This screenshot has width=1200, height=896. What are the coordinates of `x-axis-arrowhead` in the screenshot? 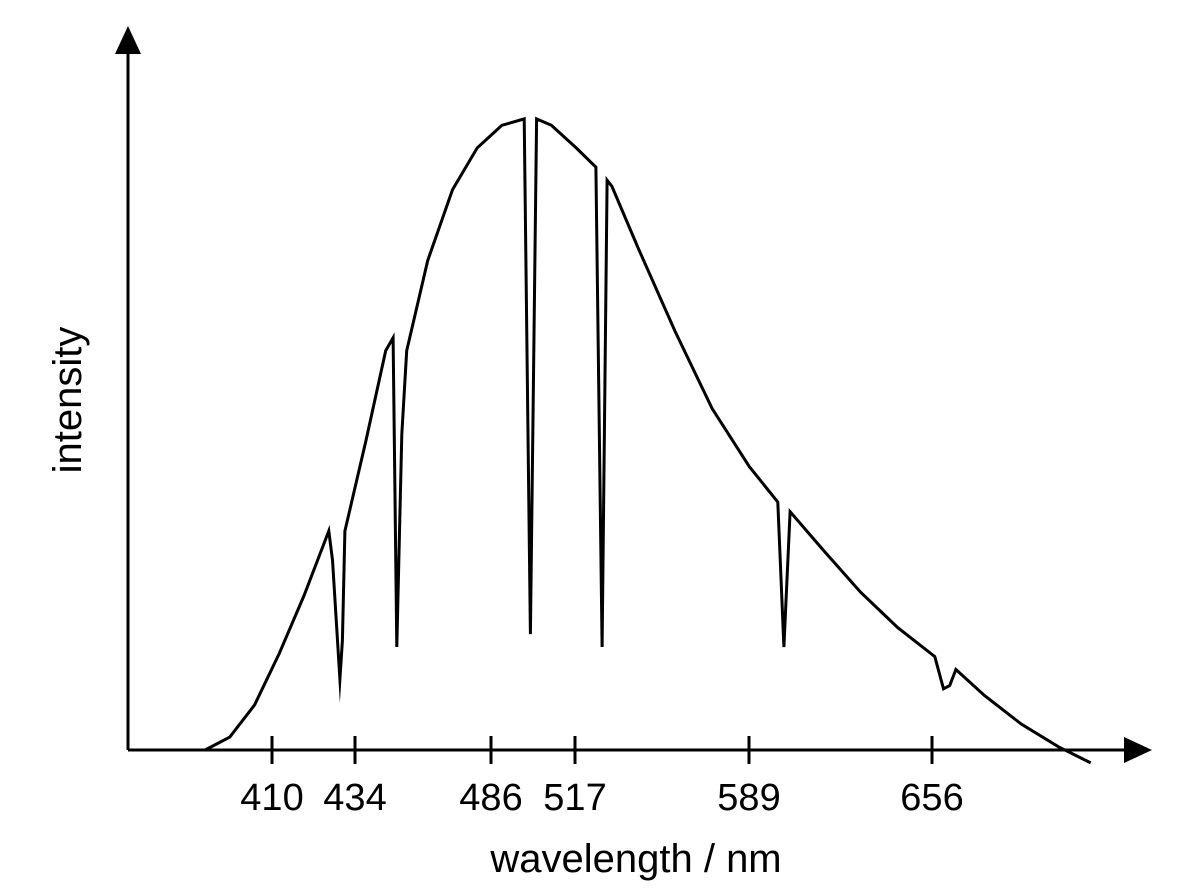 It's located at (1138, 750).